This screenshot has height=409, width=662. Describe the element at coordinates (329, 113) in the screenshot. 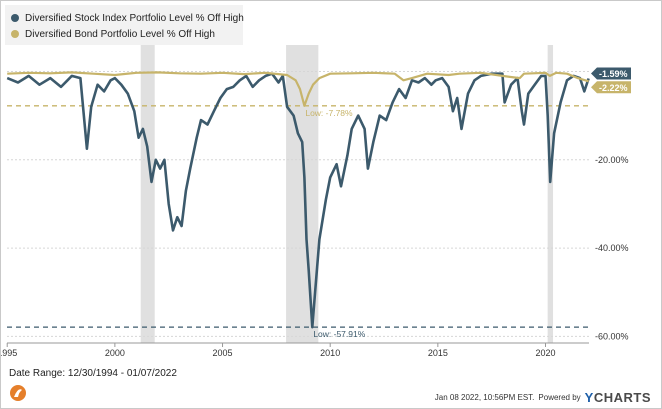

I see `low-label-1: Low: -7.78%` at that location.